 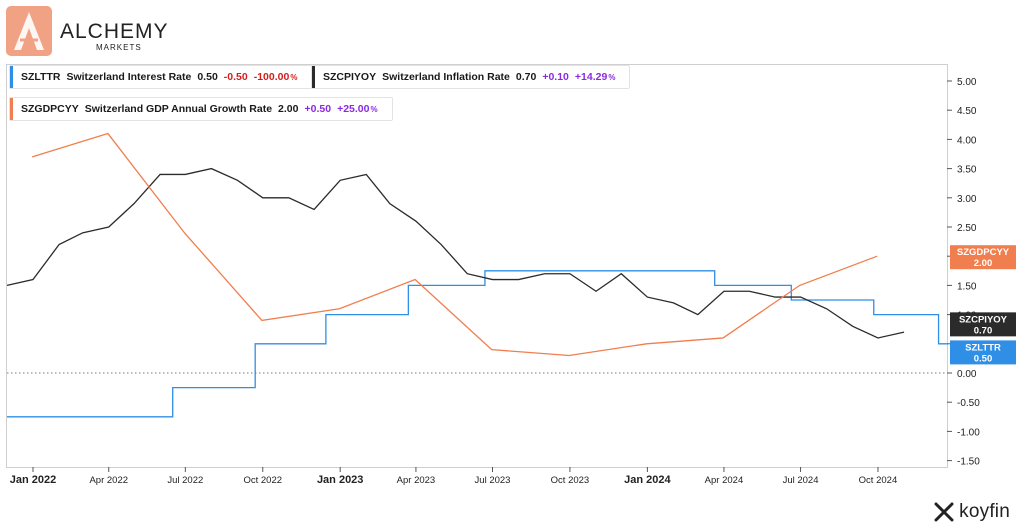 What do you see at coordinates (340, 480) in the screenshot?
I see `x-tick-label: Jan 2023` at bounding box center [340, 480].